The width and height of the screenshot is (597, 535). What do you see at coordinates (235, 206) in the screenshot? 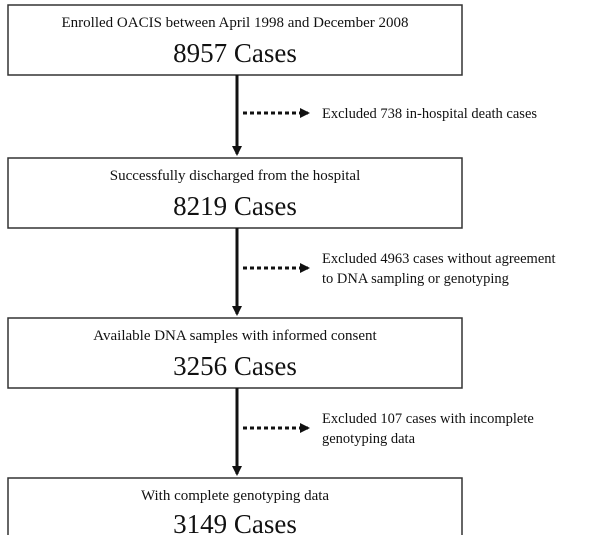
I see `node-count: 8219 Cases` at bounding box center [235, 206].